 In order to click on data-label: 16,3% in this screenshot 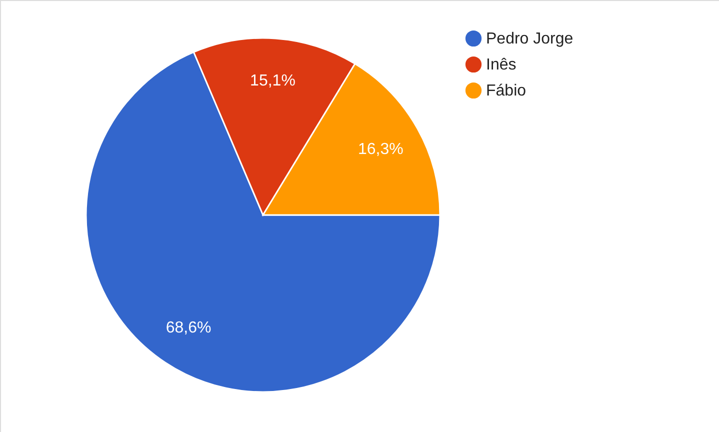, I will do `click(381, 149)`.